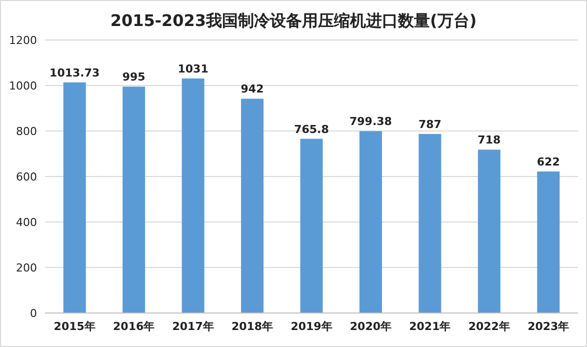 The height and width of the screenshot is (347, 587). I want to click on y-tick-label: 1000, so click(23, 86).